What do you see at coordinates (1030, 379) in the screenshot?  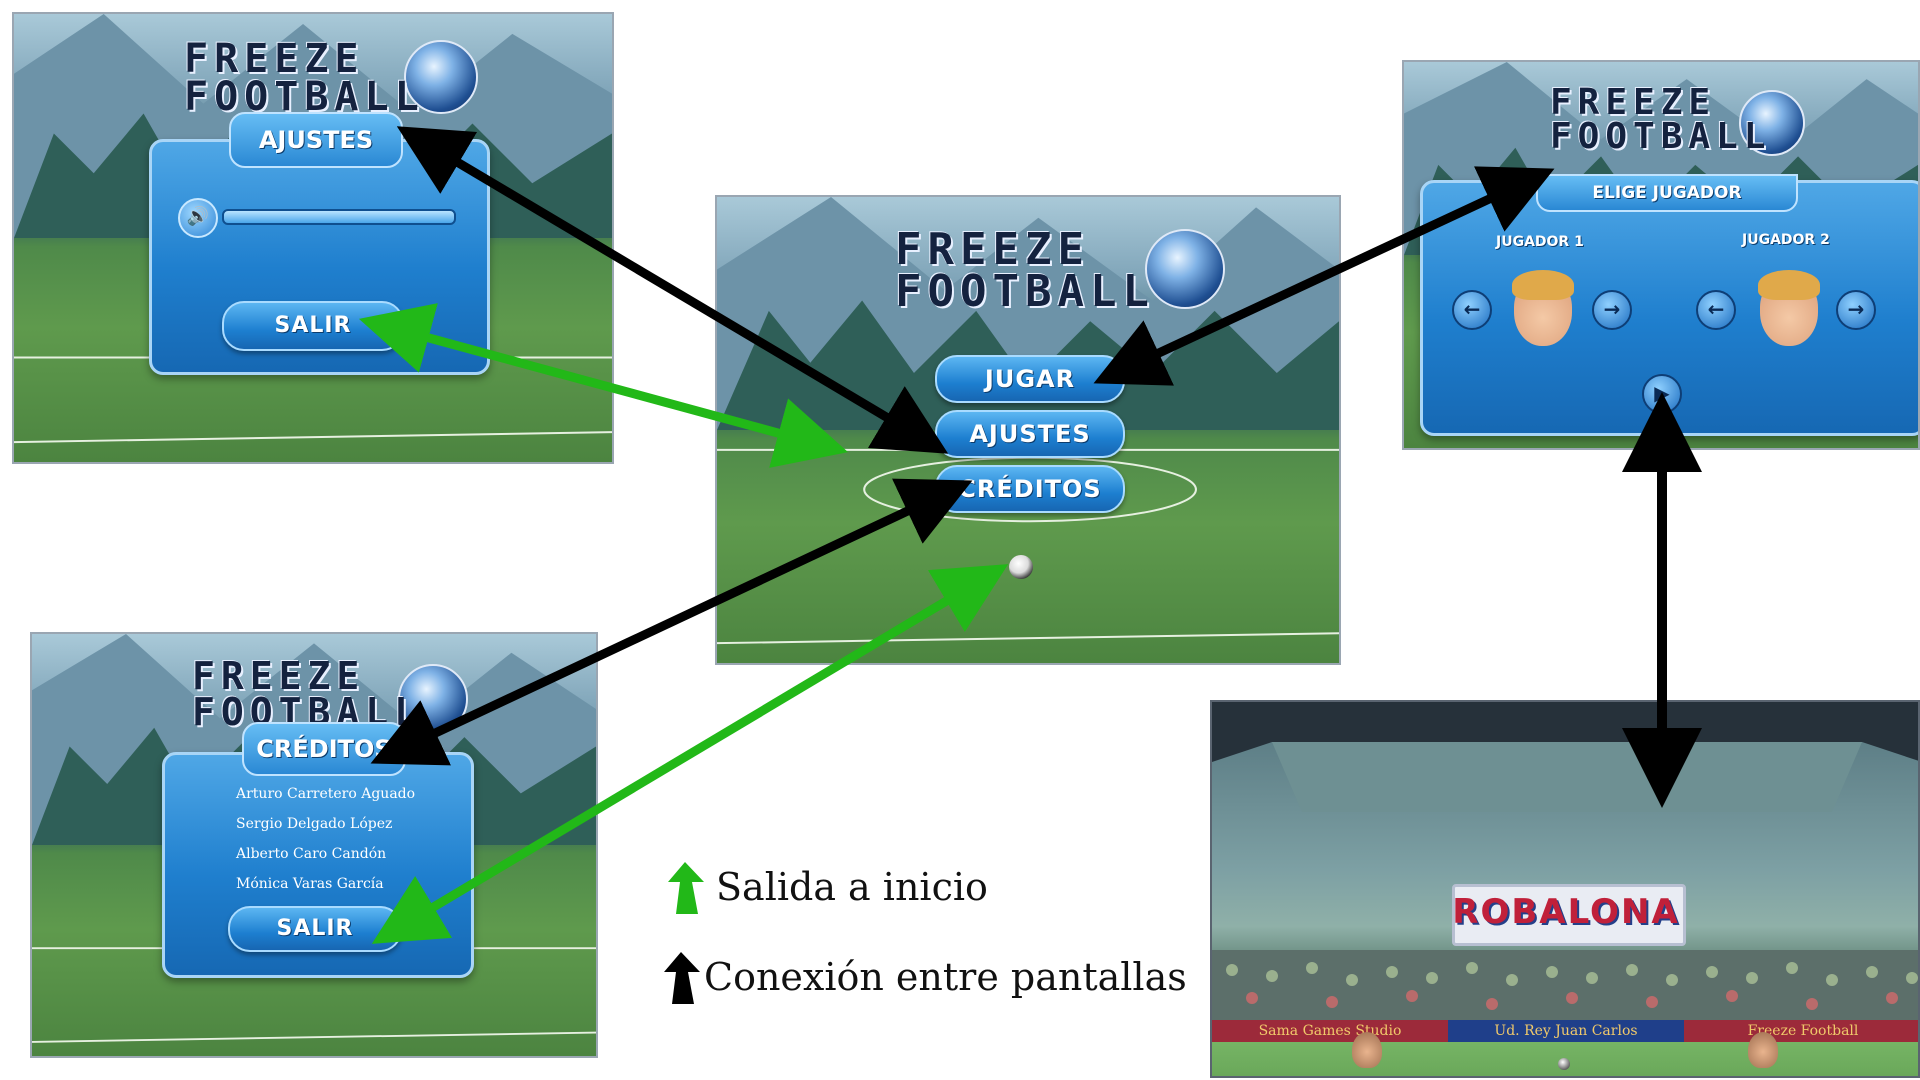 I see `play-button: JUGAR` at bounding box center [1030, 379].